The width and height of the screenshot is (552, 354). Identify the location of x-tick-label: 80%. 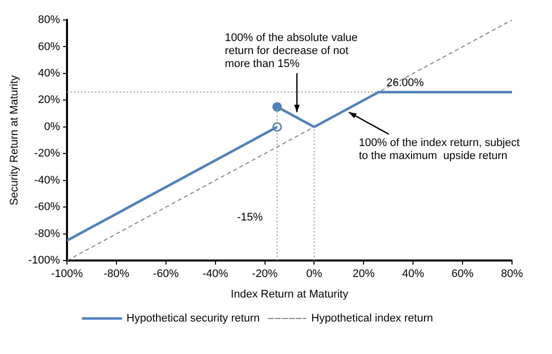
(512, 274).